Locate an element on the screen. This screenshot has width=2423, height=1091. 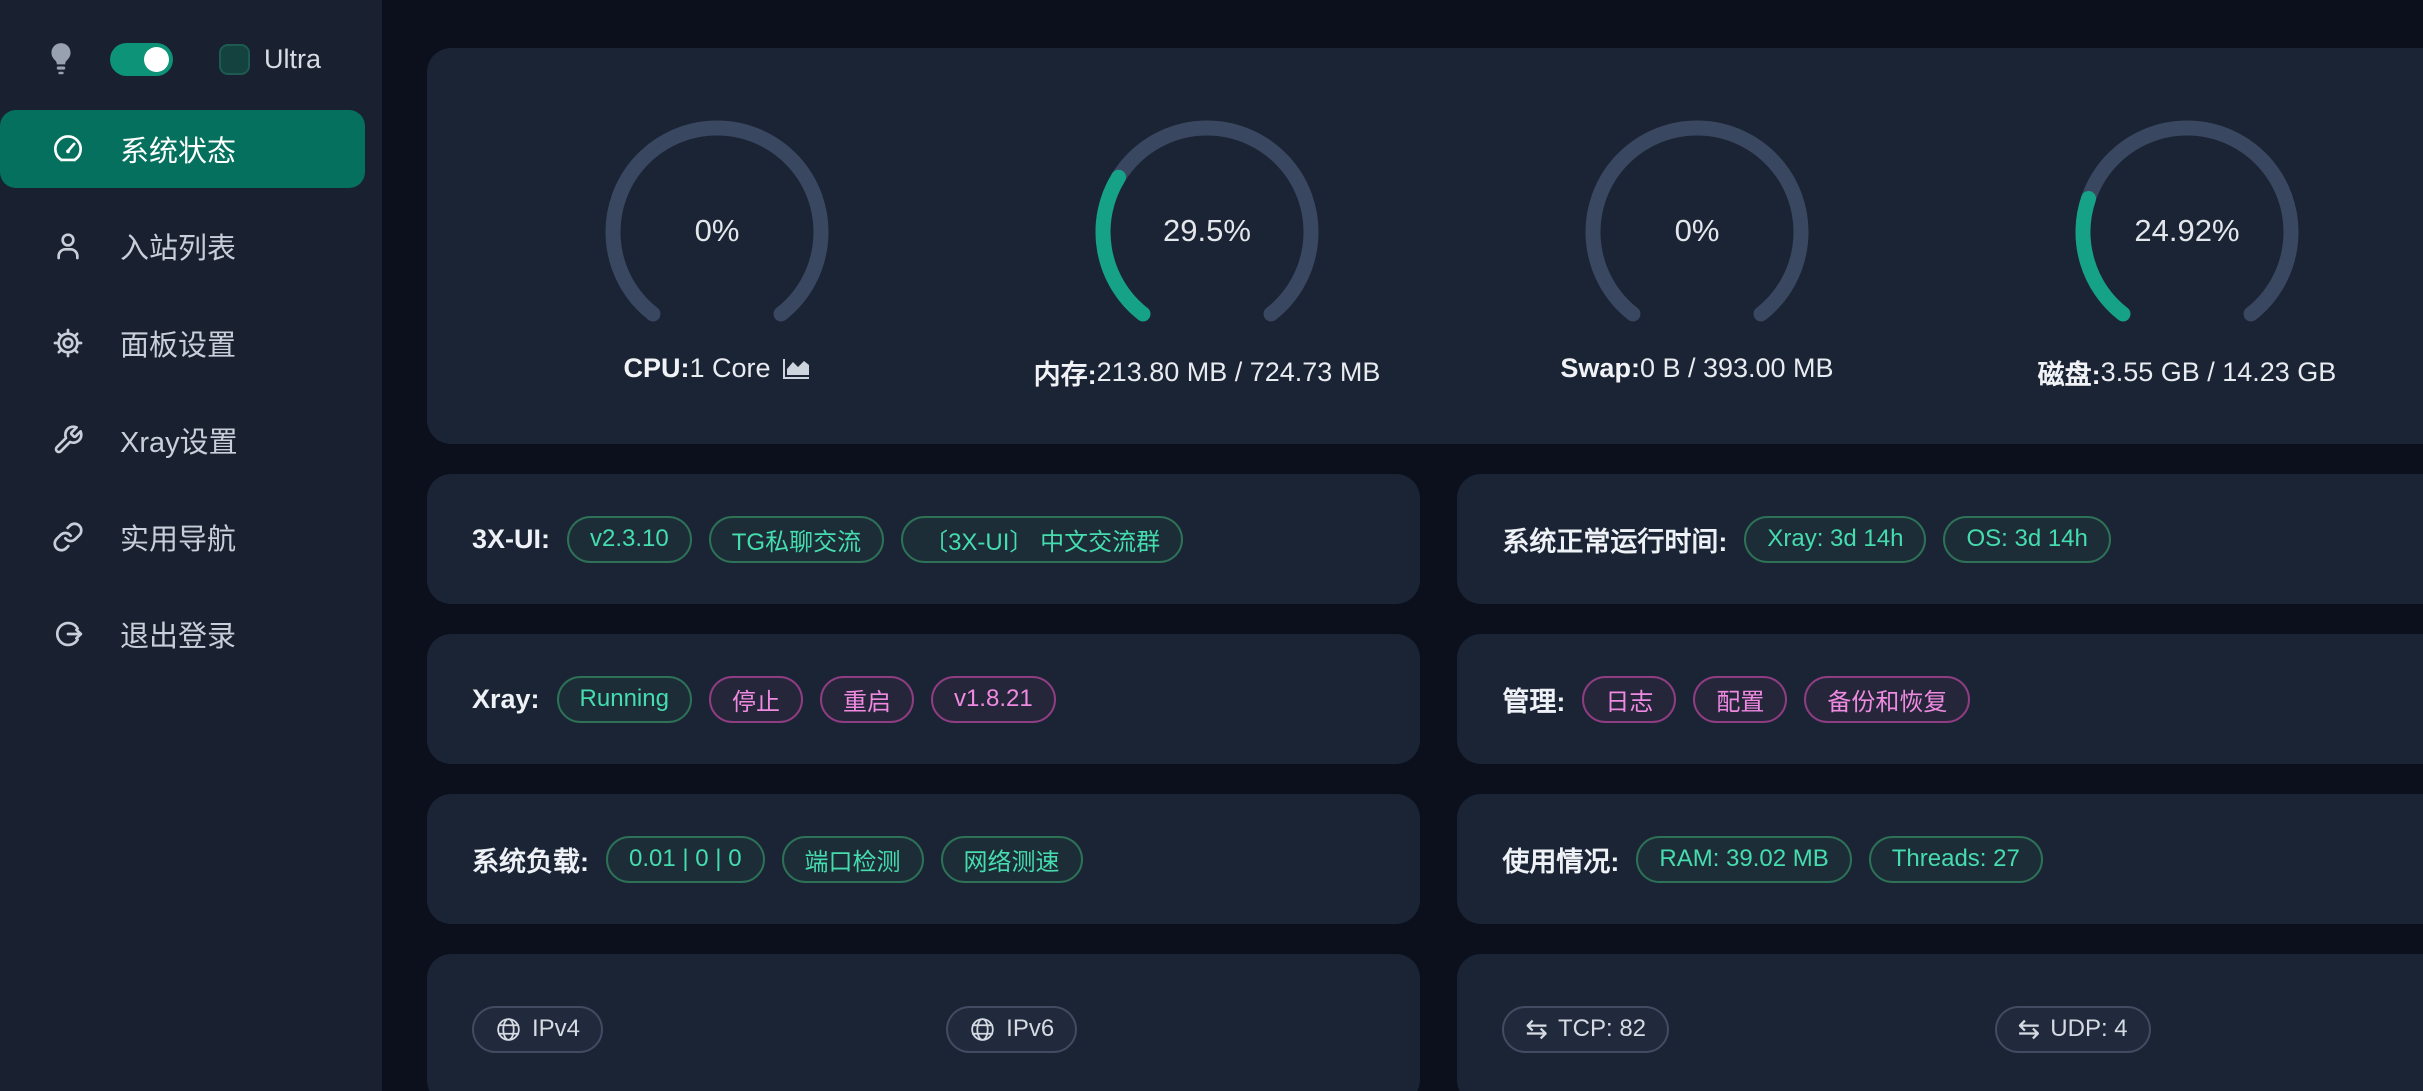
config-button: 配置 is located at coordinates (1740, 699).